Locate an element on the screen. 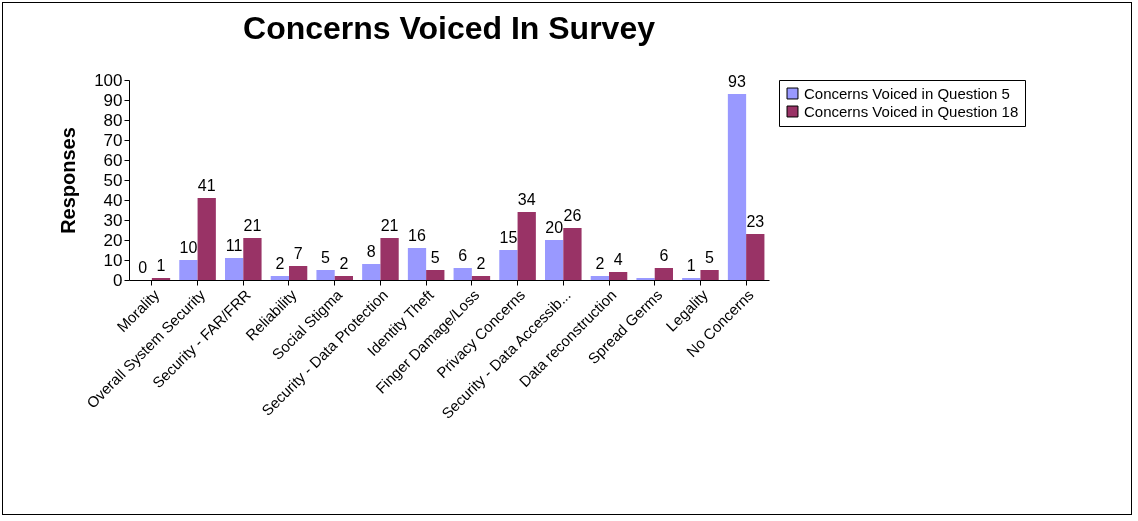  data-label: 16 is located at coordinates (417, 235).